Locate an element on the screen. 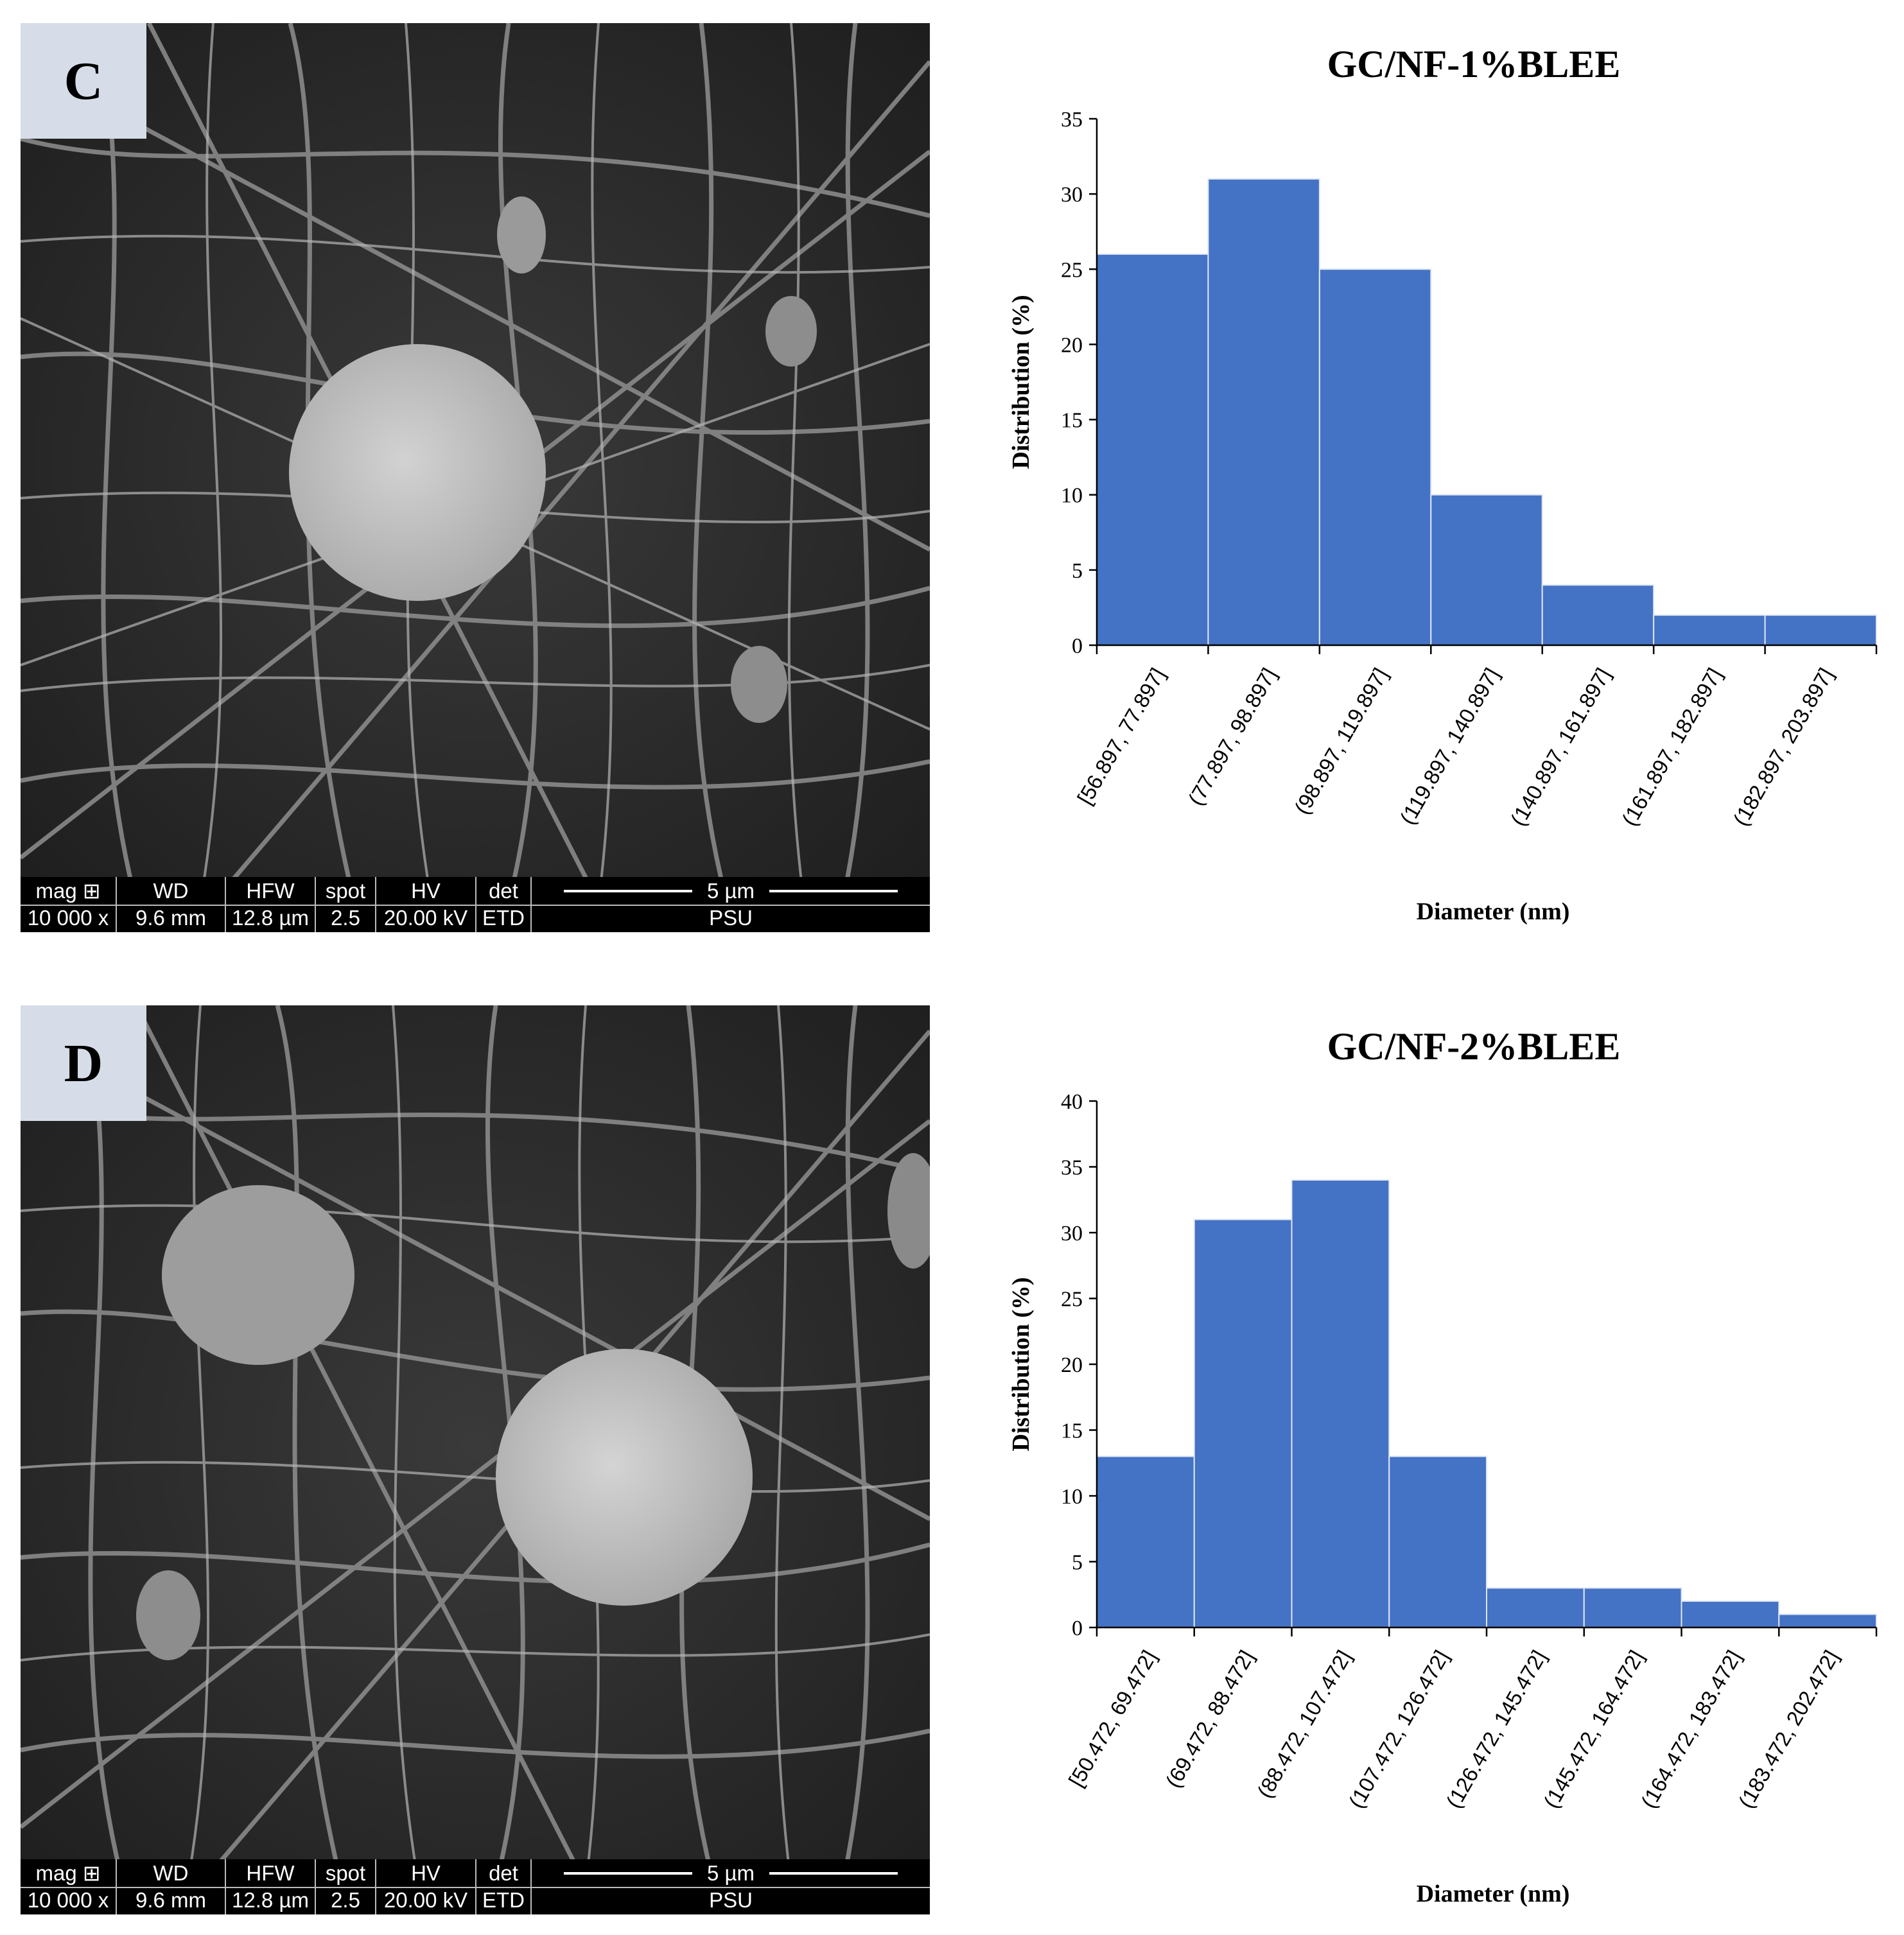 Image resolution: width=1904 pixels, height=1935 pixels. chart-title: GC/NF-2%BLEE is located at coordinates (1474, 1046).